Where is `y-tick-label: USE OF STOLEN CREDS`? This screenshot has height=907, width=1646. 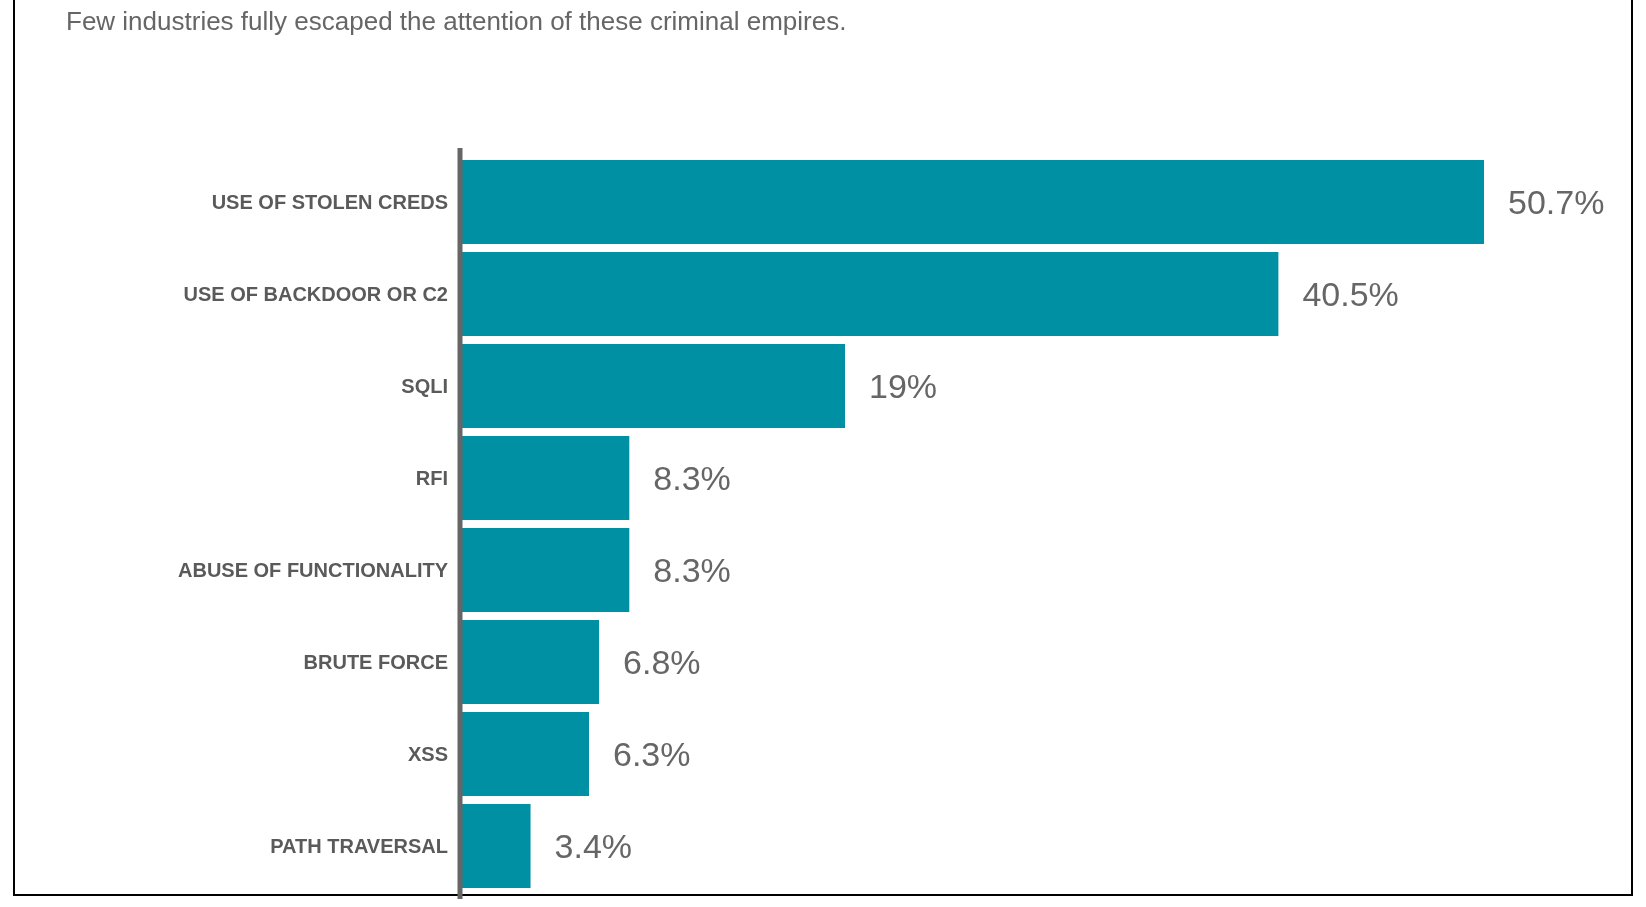
y-tick-label: USE OF STOLEN CREDS is located at coordinates (329, 202).